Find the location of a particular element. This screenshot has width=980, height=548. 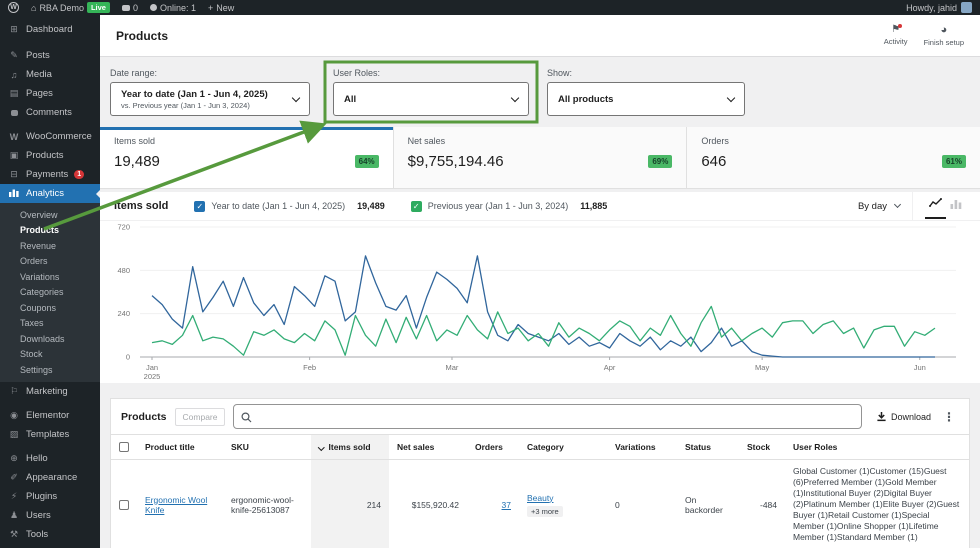

home-icon: ⌂ is located at coordinates (34, 7).